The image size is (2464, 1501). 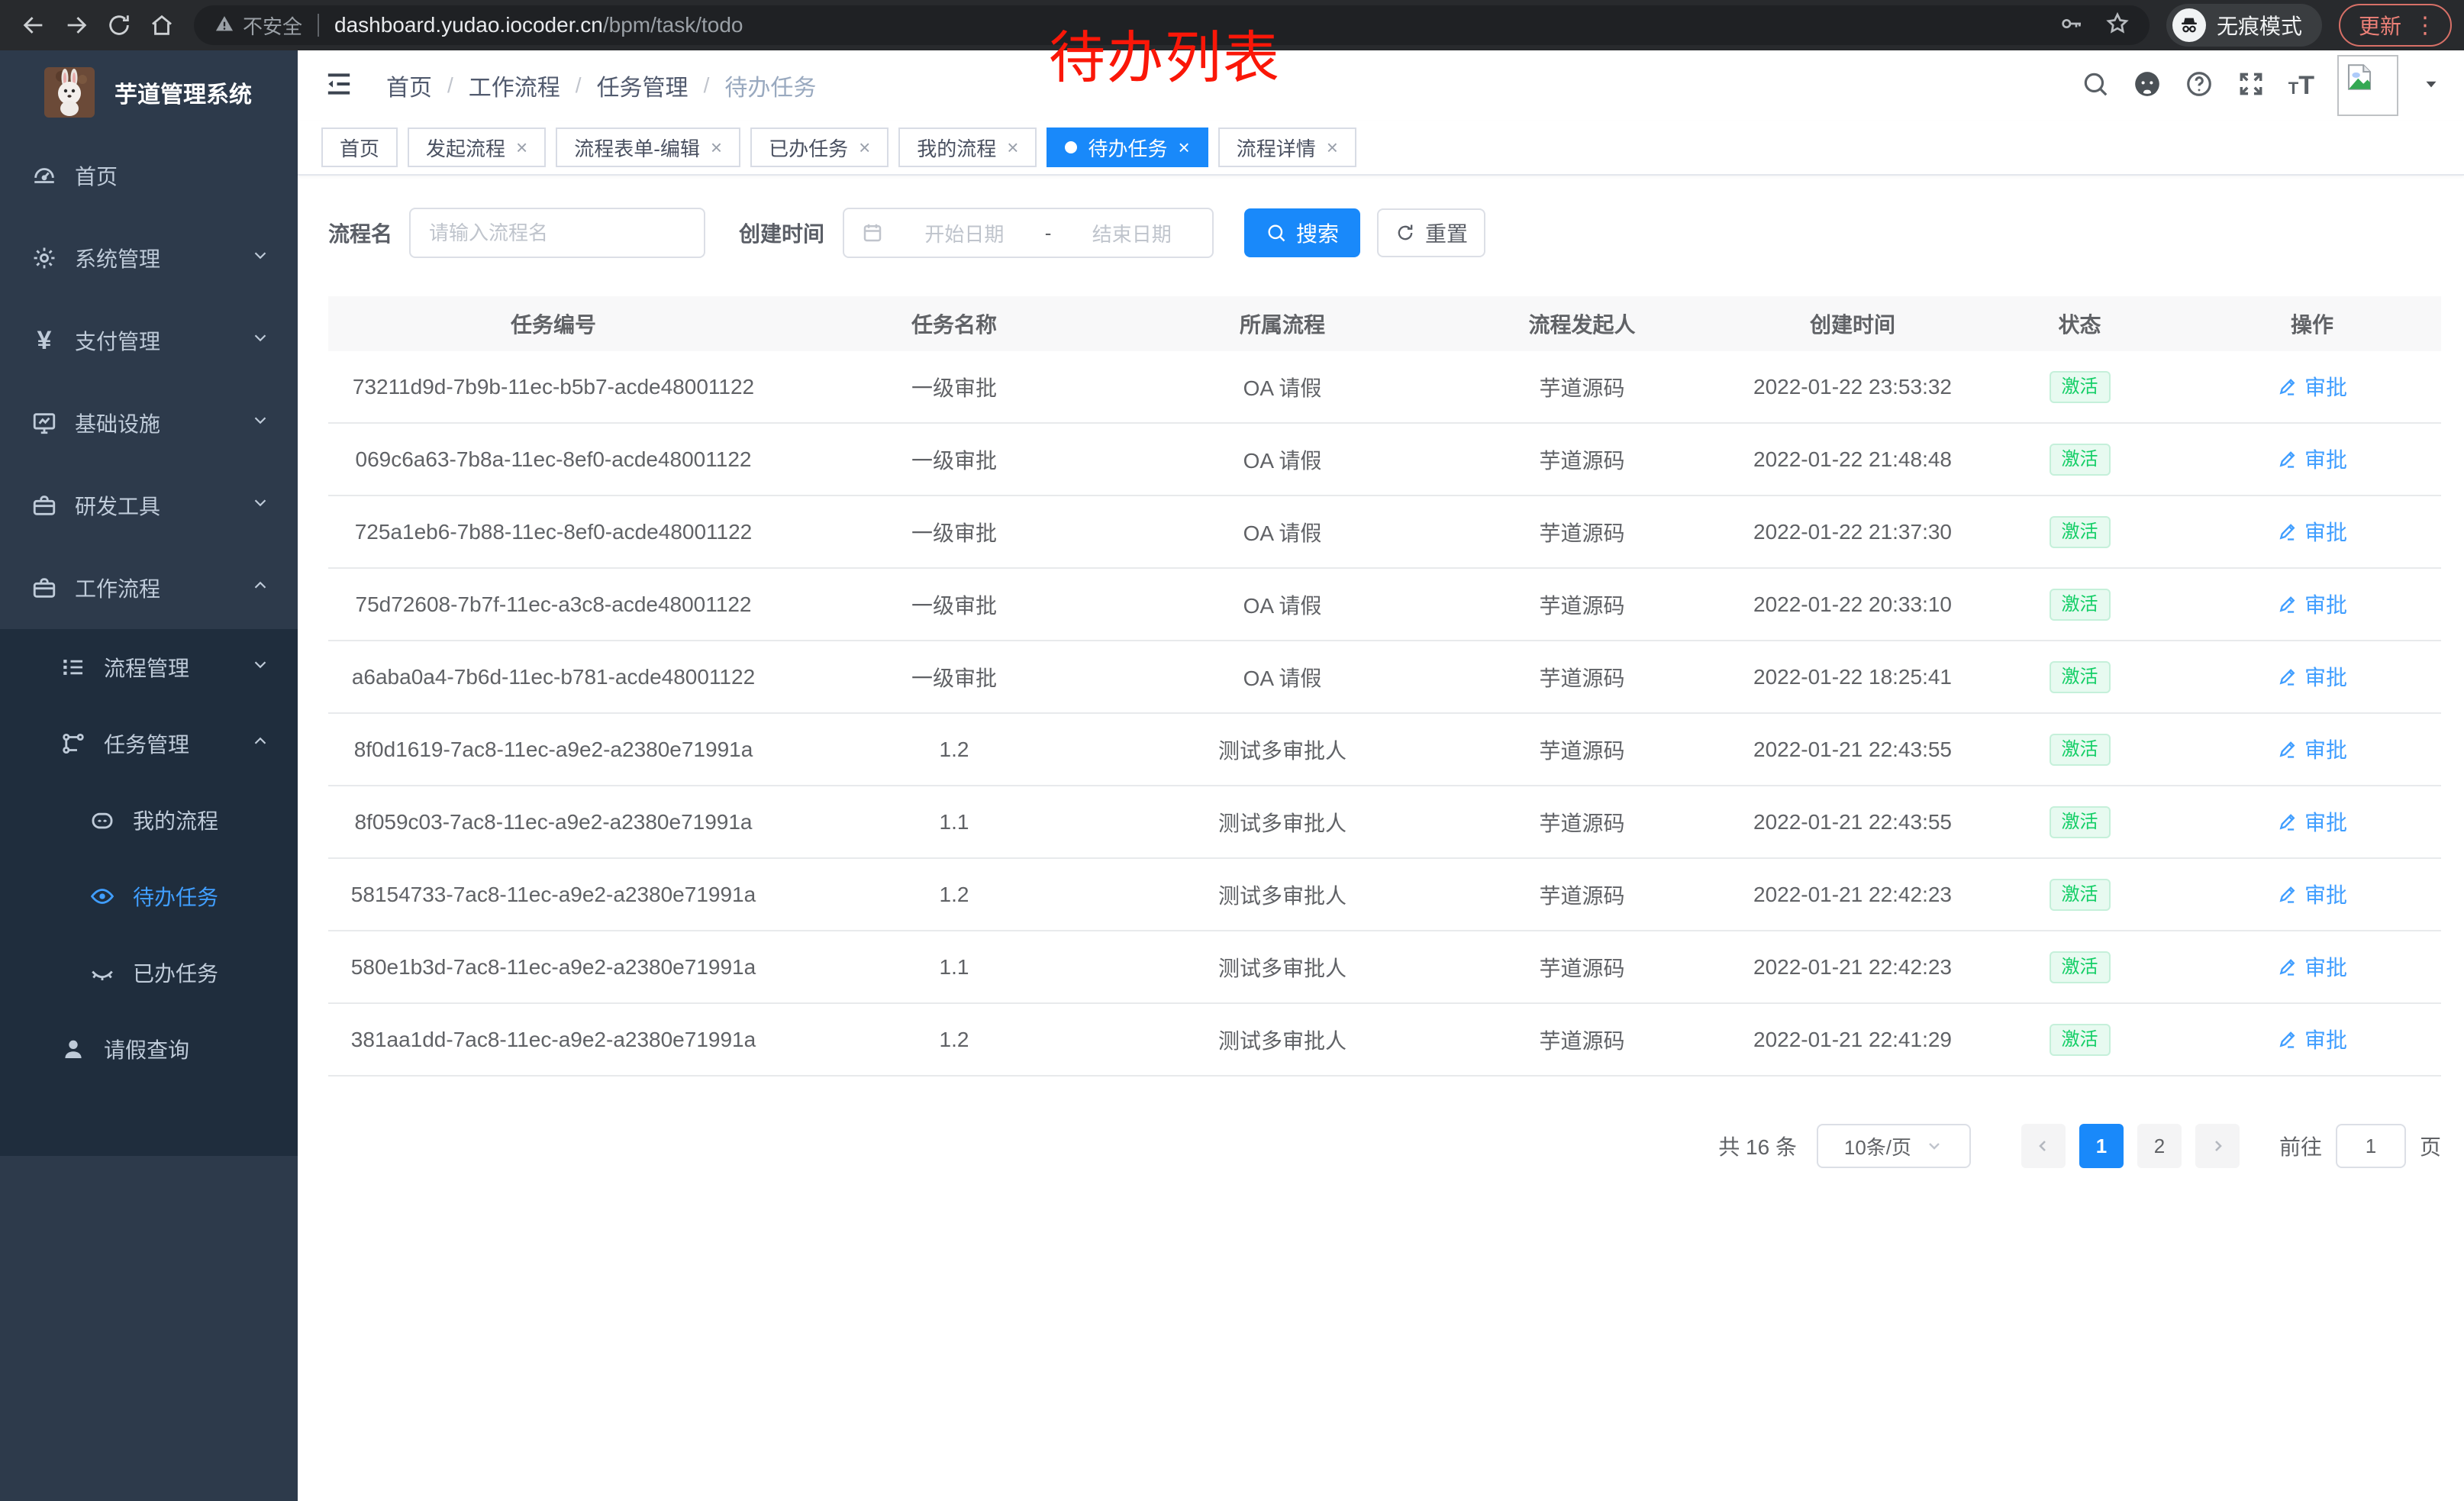 What do you see at coordinates (360, 147) in the screenshot?
I see `tab-首页: 首页` at bounding box center [360, 147].